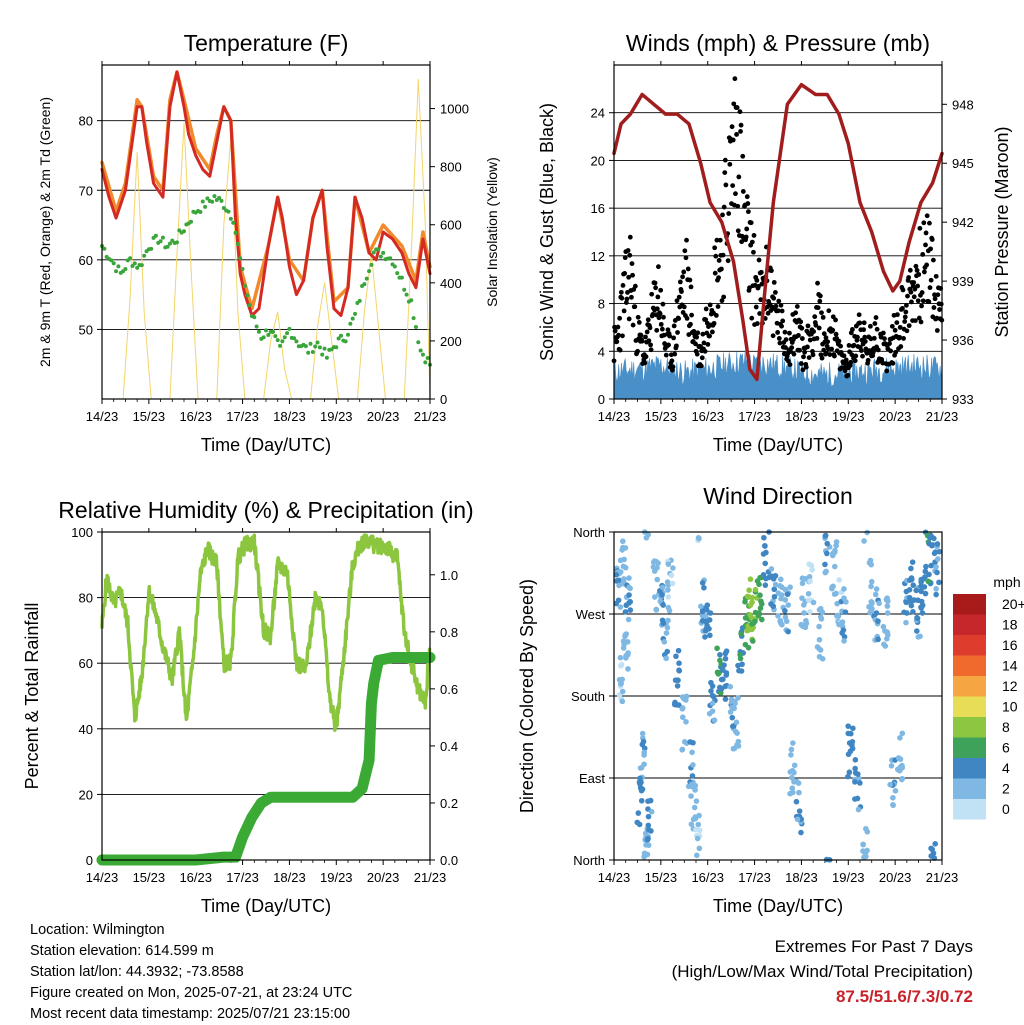  What do you see at coordinates (614, 877) in the screenshot?
I see `x-tick-label: 14/23` at bounding box center [614, 877].